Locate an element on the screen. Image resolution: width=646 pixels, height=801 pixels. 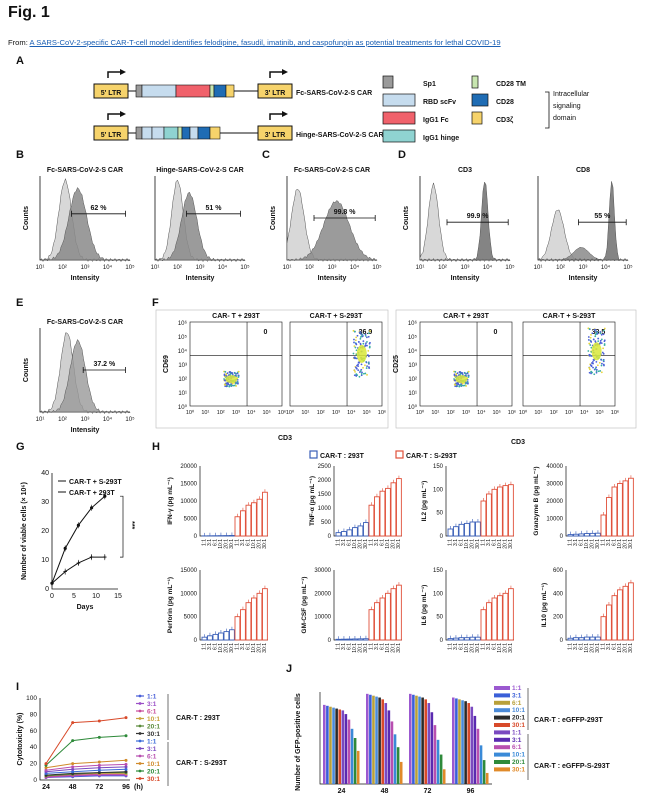
i-legend-label-2: 6:1 is located at coordinates (152, 711).